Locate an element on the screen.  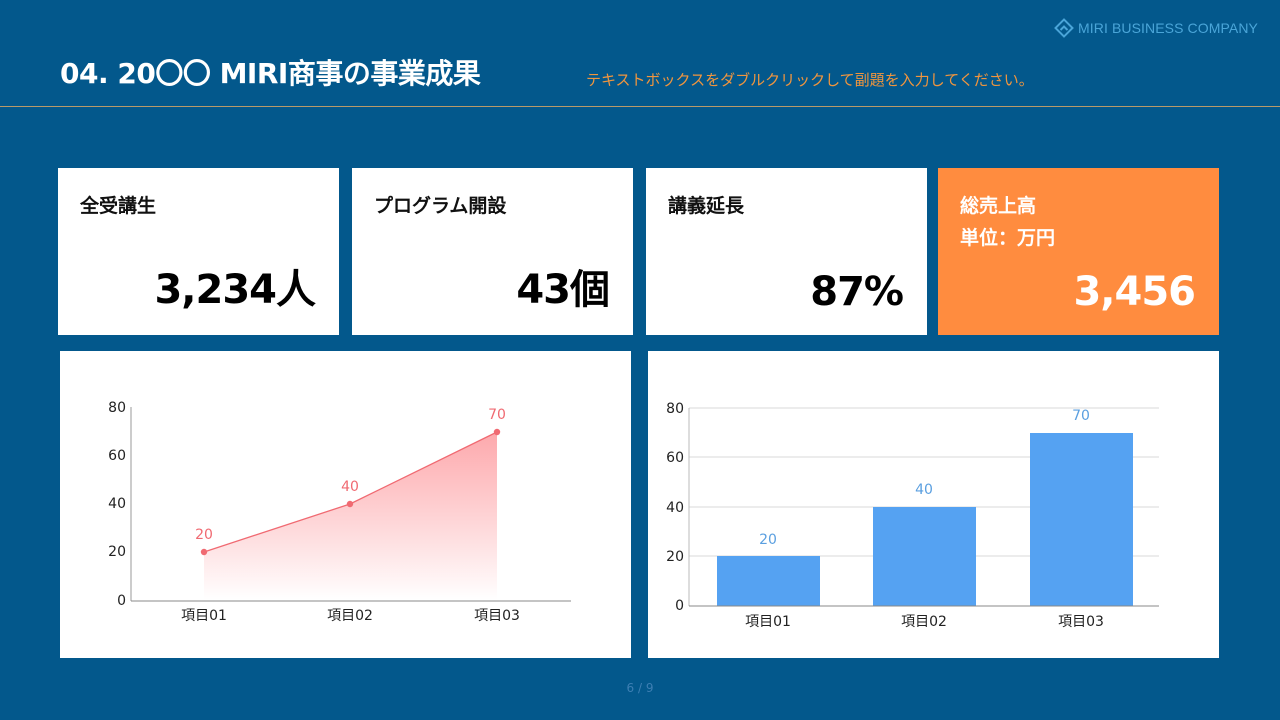
page-subtitle: テキストボックスをダブルクリックして副題を入力してください。 is located at coordinates (810, 80).